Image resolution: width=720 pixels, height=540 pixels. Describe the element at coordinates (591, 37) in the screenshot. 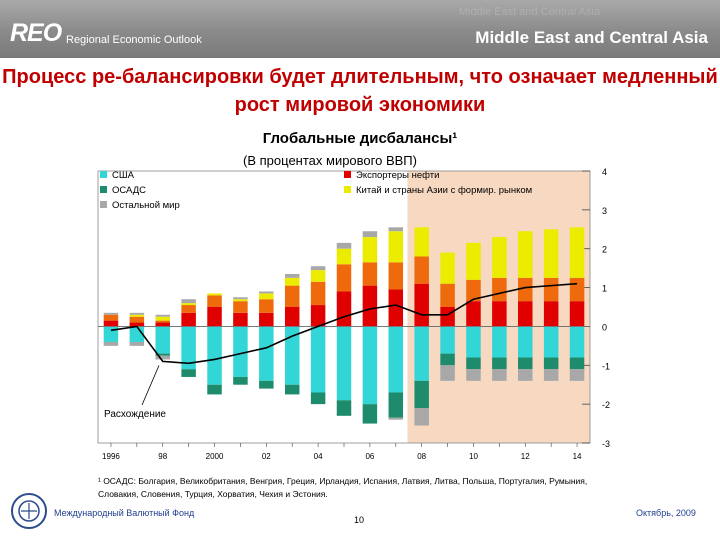

I see `region-title: Middle East and Central Asia` at that location.